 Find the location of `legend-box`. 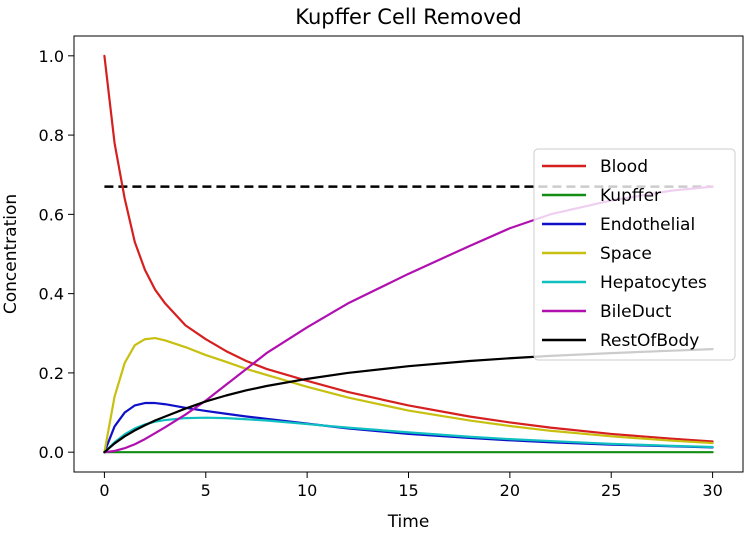

legend-box is located at coordinates (634, 254).